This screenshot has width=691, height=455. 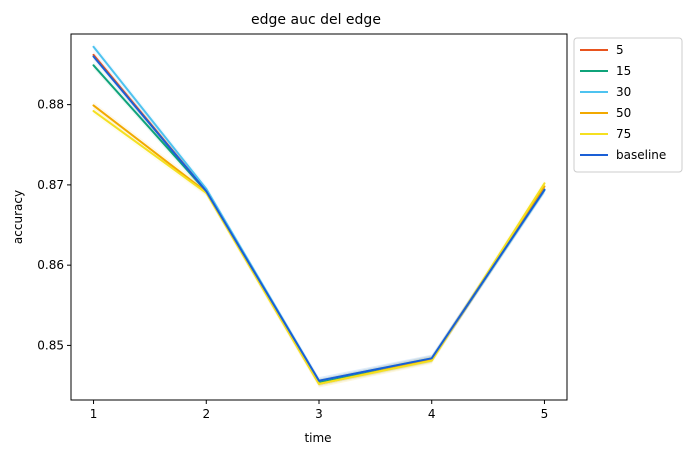 I want to click on y-tick-label: 0.86, so click(x=50, y=265).